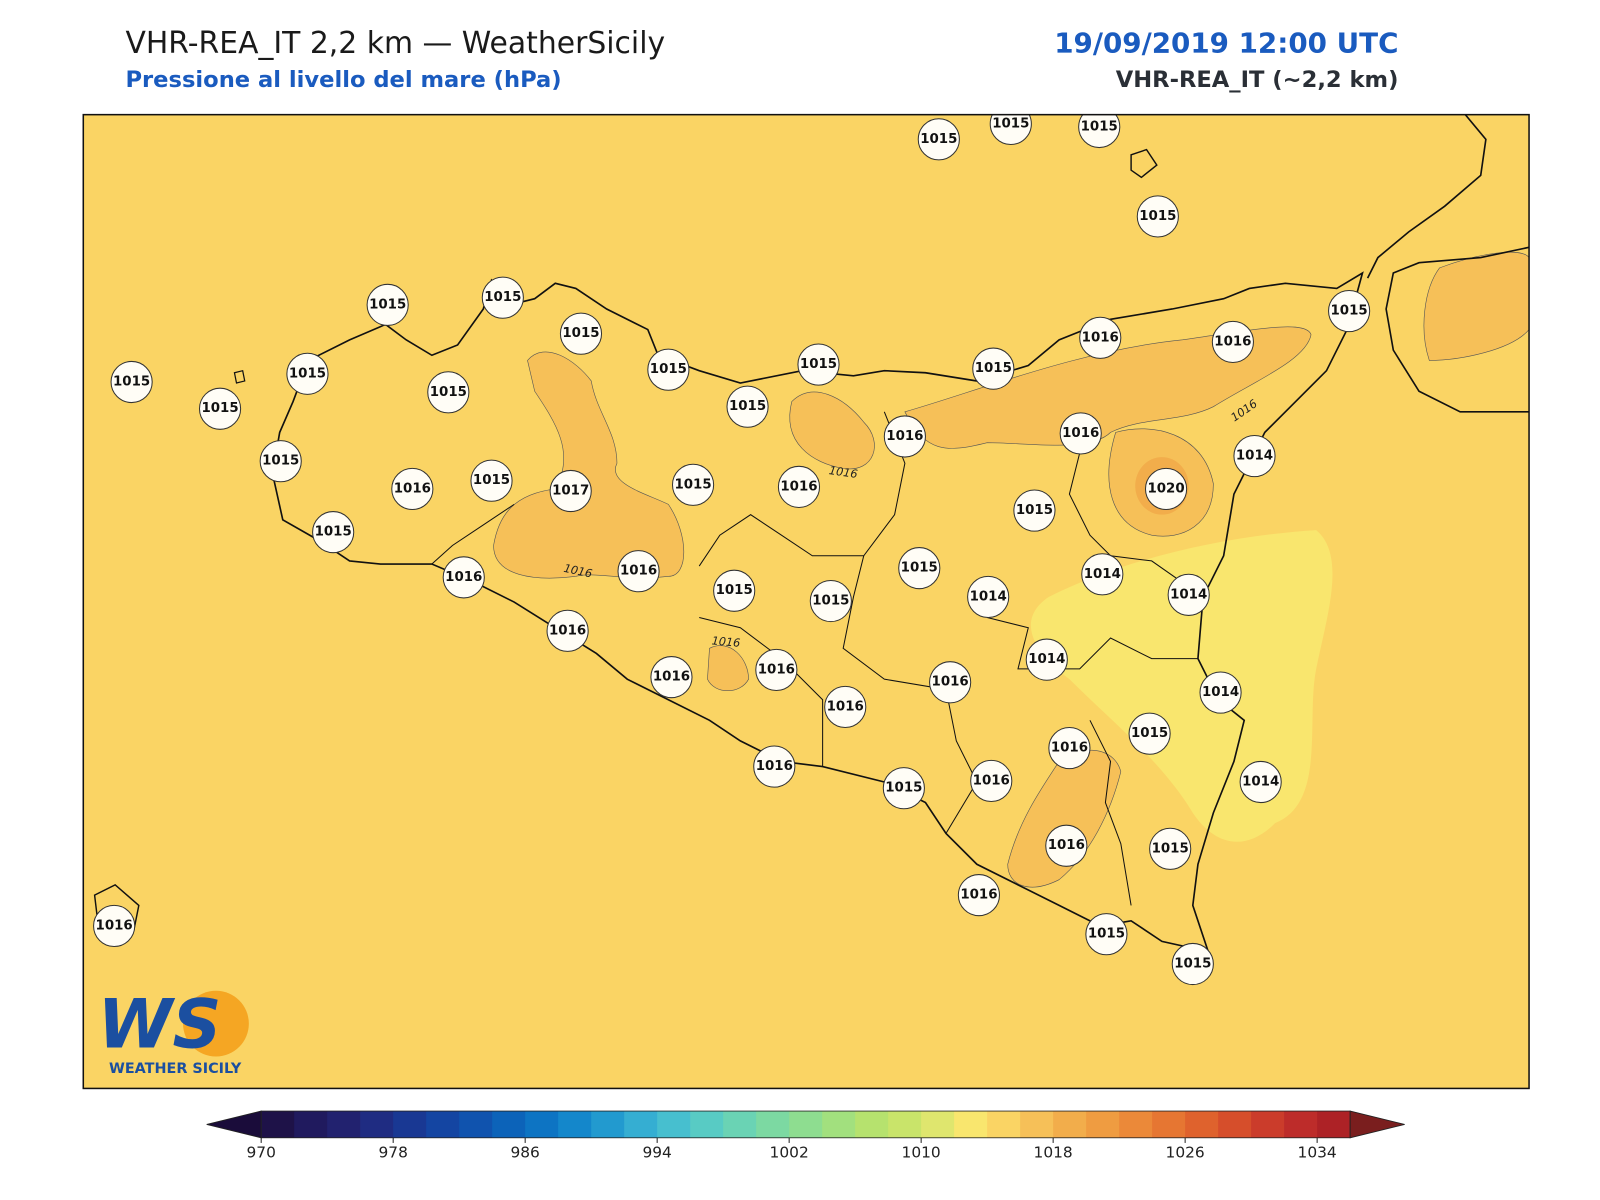  I want to click on logo-text: WEATHER SICILY, so click(175, 1069).